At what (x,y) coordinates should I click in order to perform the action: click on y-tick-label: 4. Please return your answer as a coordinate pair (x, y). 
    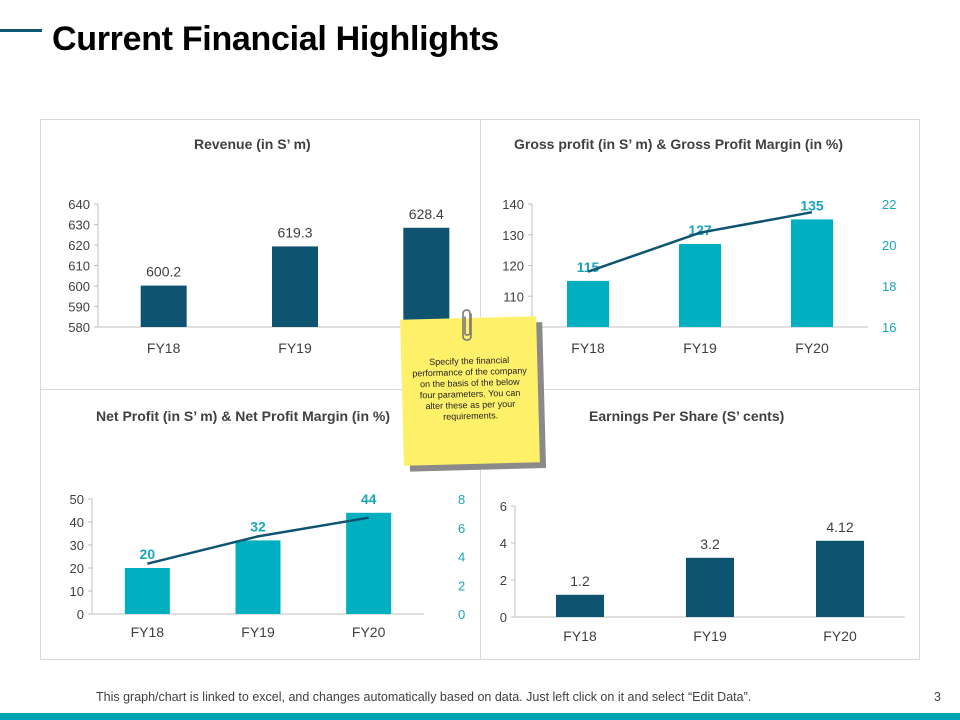
    Looking at the image, I should click on (503, 543).